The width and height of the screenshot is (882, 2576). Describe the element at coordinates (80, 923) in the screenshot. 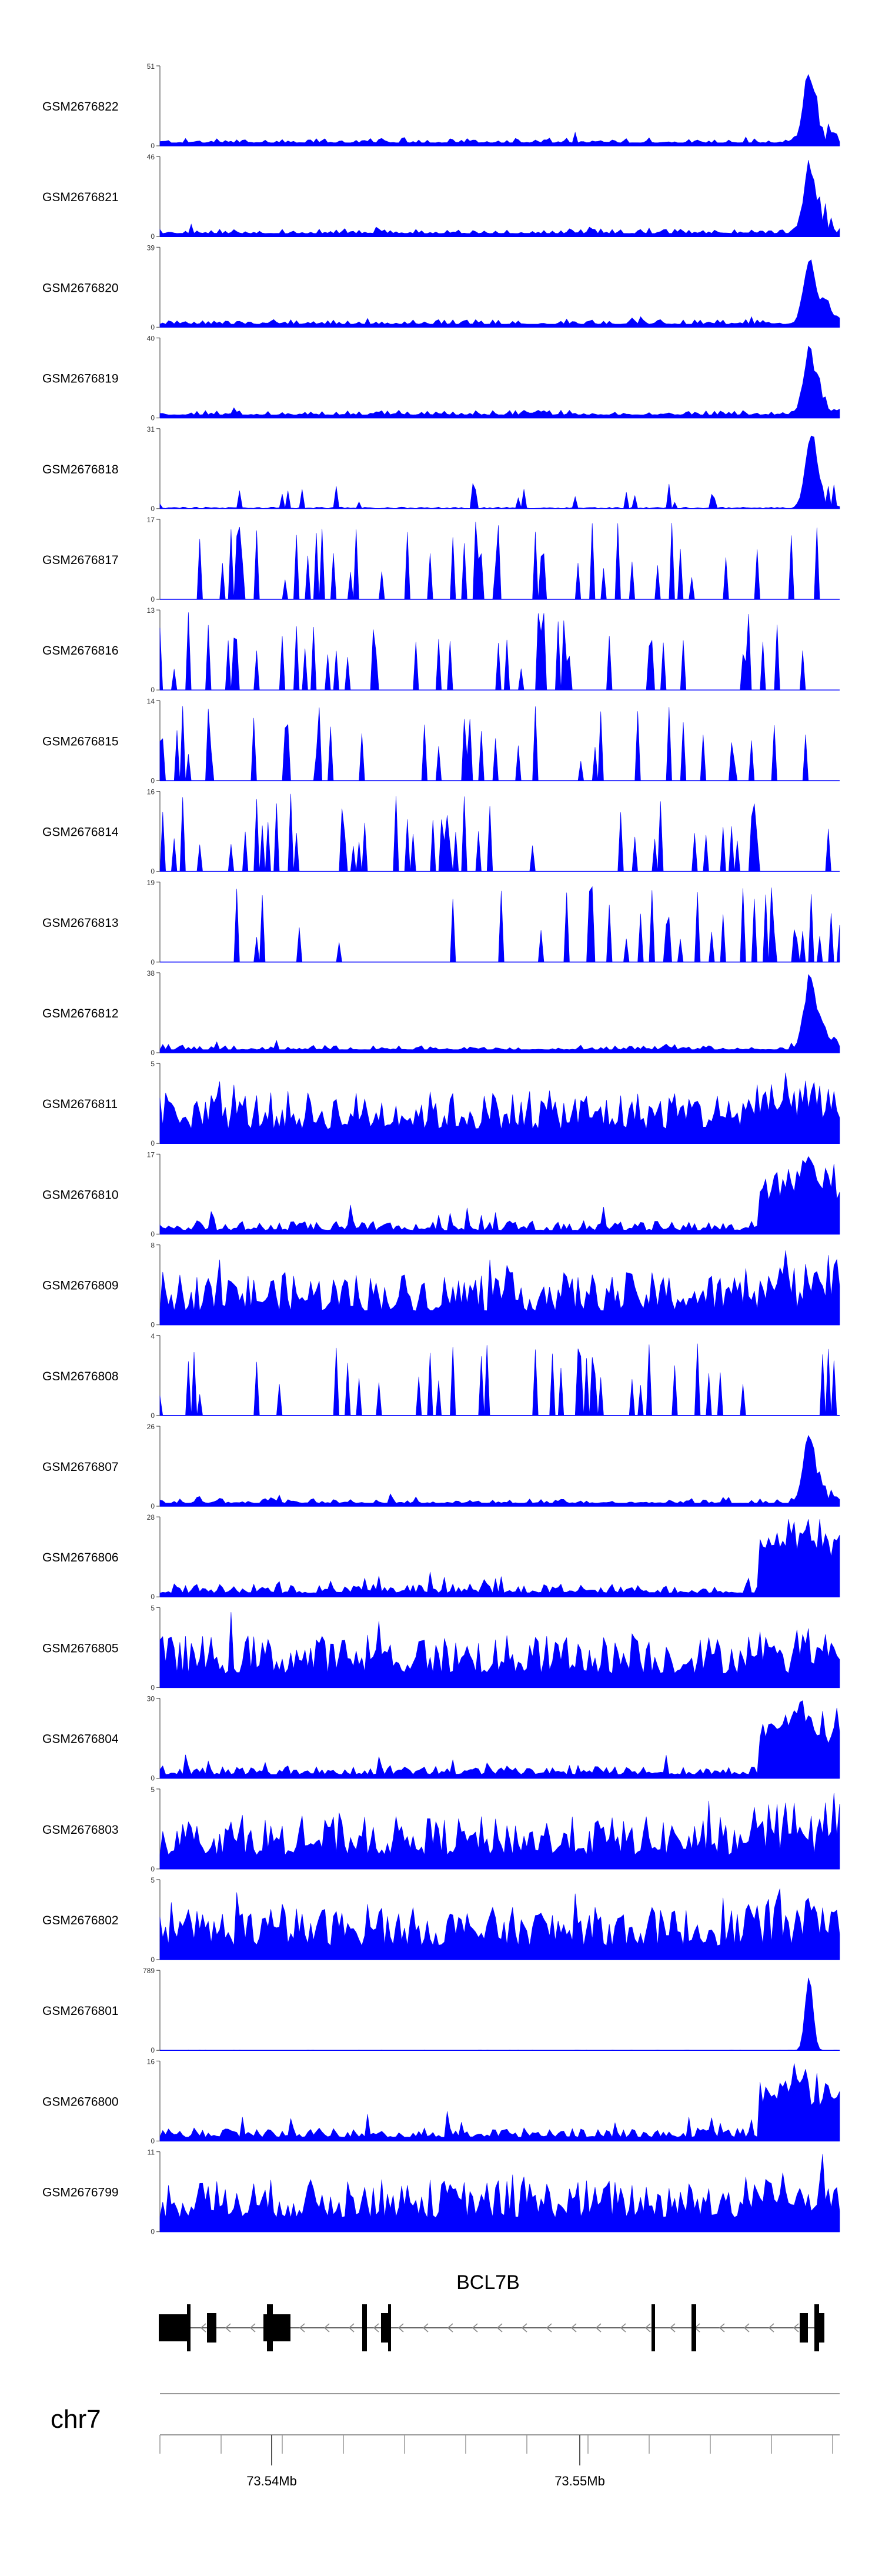

I see `track-label: GSM2676813` at that location.